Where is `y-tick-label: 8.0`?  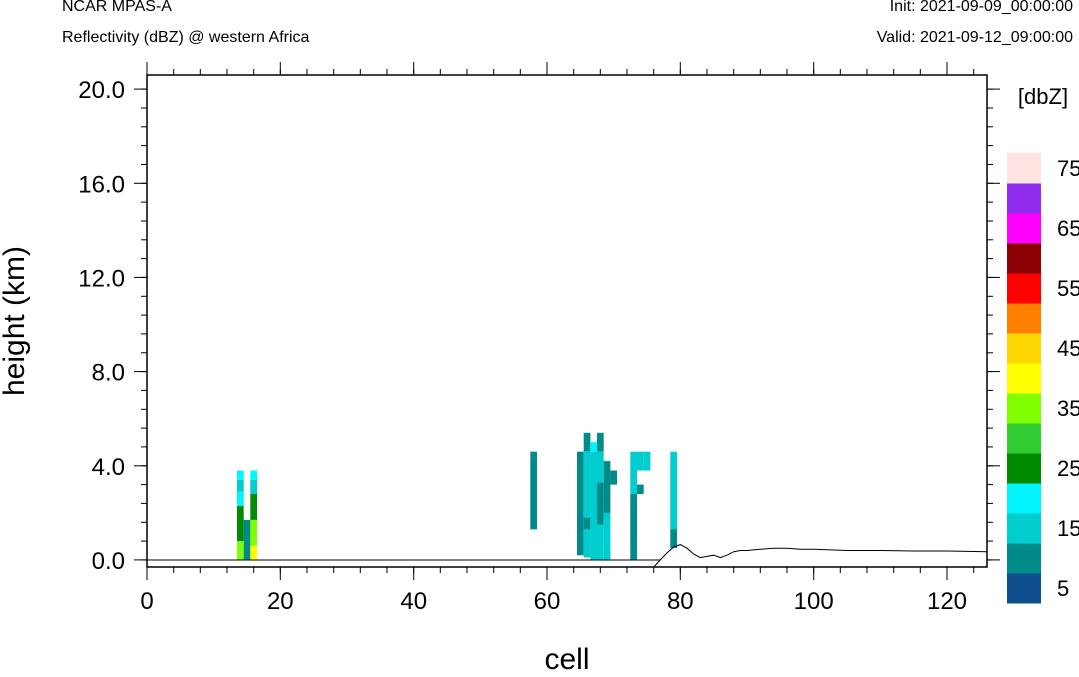
y-tick-label: 8.0 is located at coordinates (108, 373).